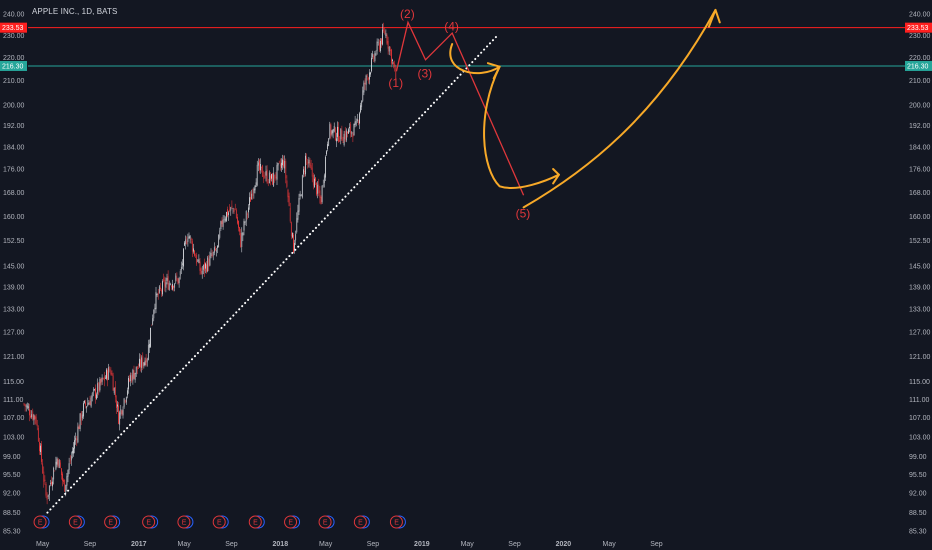 This screenshot has height=550, width=932. What do you see at coordinates (920, 287) in the screenshot?
I see `right-price-tick: 139.00` at bounding box center [920, 287].